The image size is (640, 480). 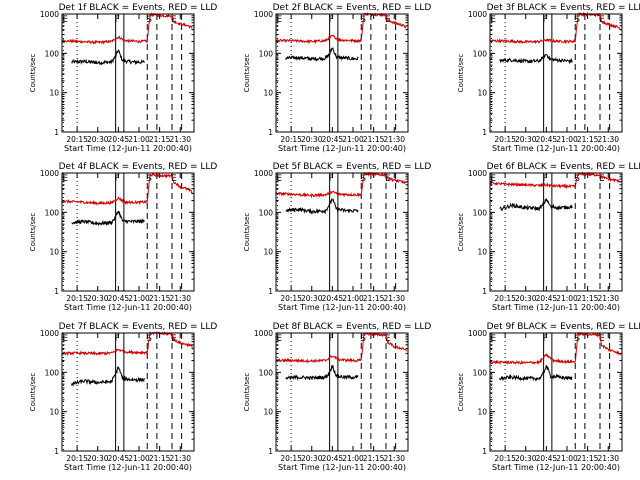 What do you see at coordinates (138, 167) in the screenshot?
I see `chart-title: Det 4f BLACK = Events, RED = LLD` at bounding box center [138, 167].